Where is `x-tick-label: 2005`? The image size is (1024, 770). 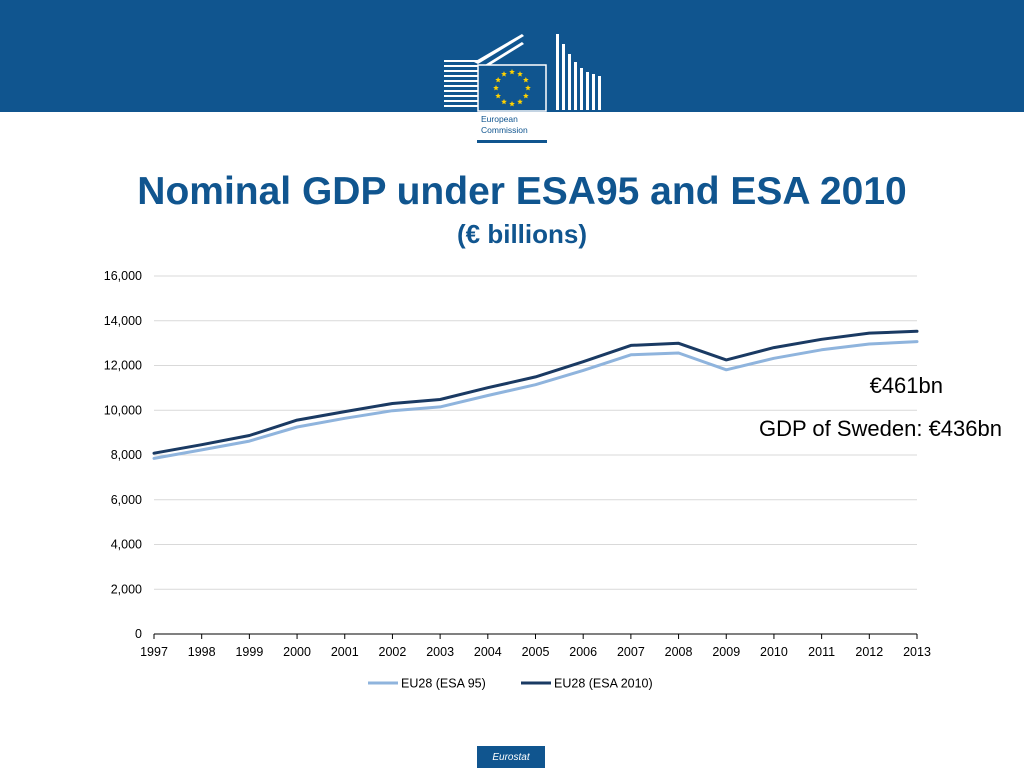 x-tick-label: 2005 is located at coordinates (536, 652).